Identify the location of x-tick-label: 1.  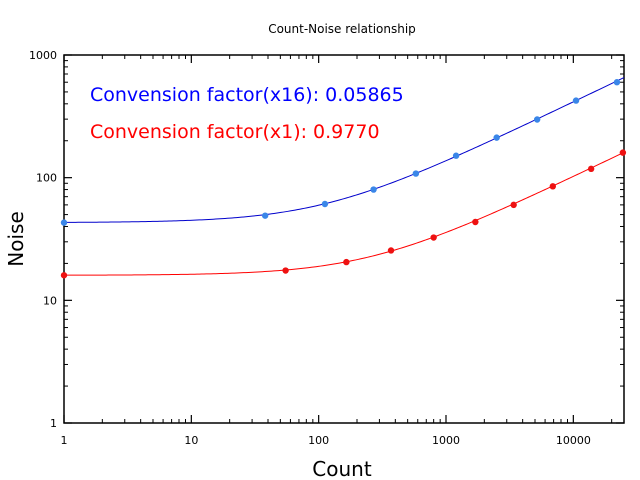
(64, 440).